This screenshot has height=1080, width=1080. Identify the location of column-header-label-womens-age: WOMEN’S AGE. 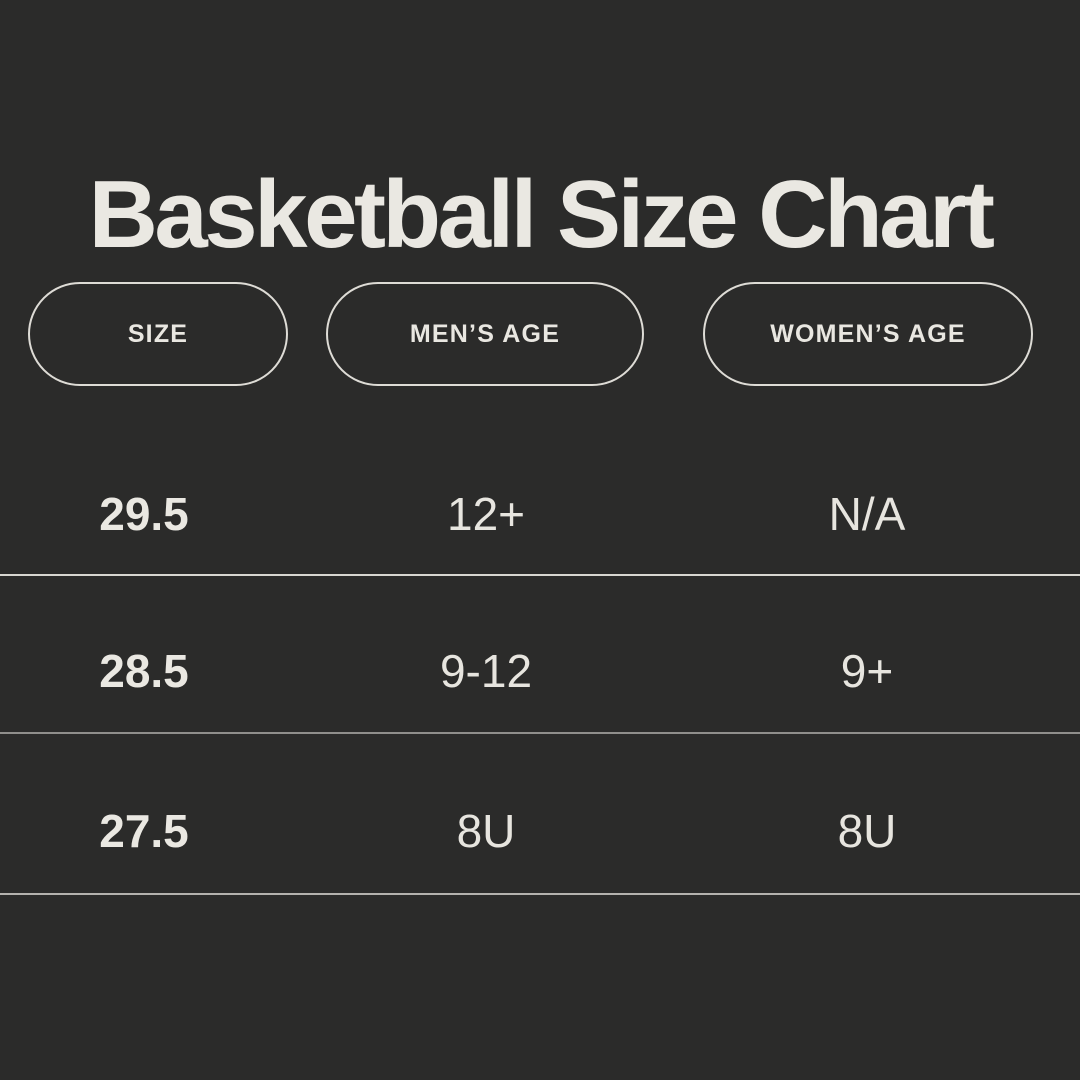
(868, 333).